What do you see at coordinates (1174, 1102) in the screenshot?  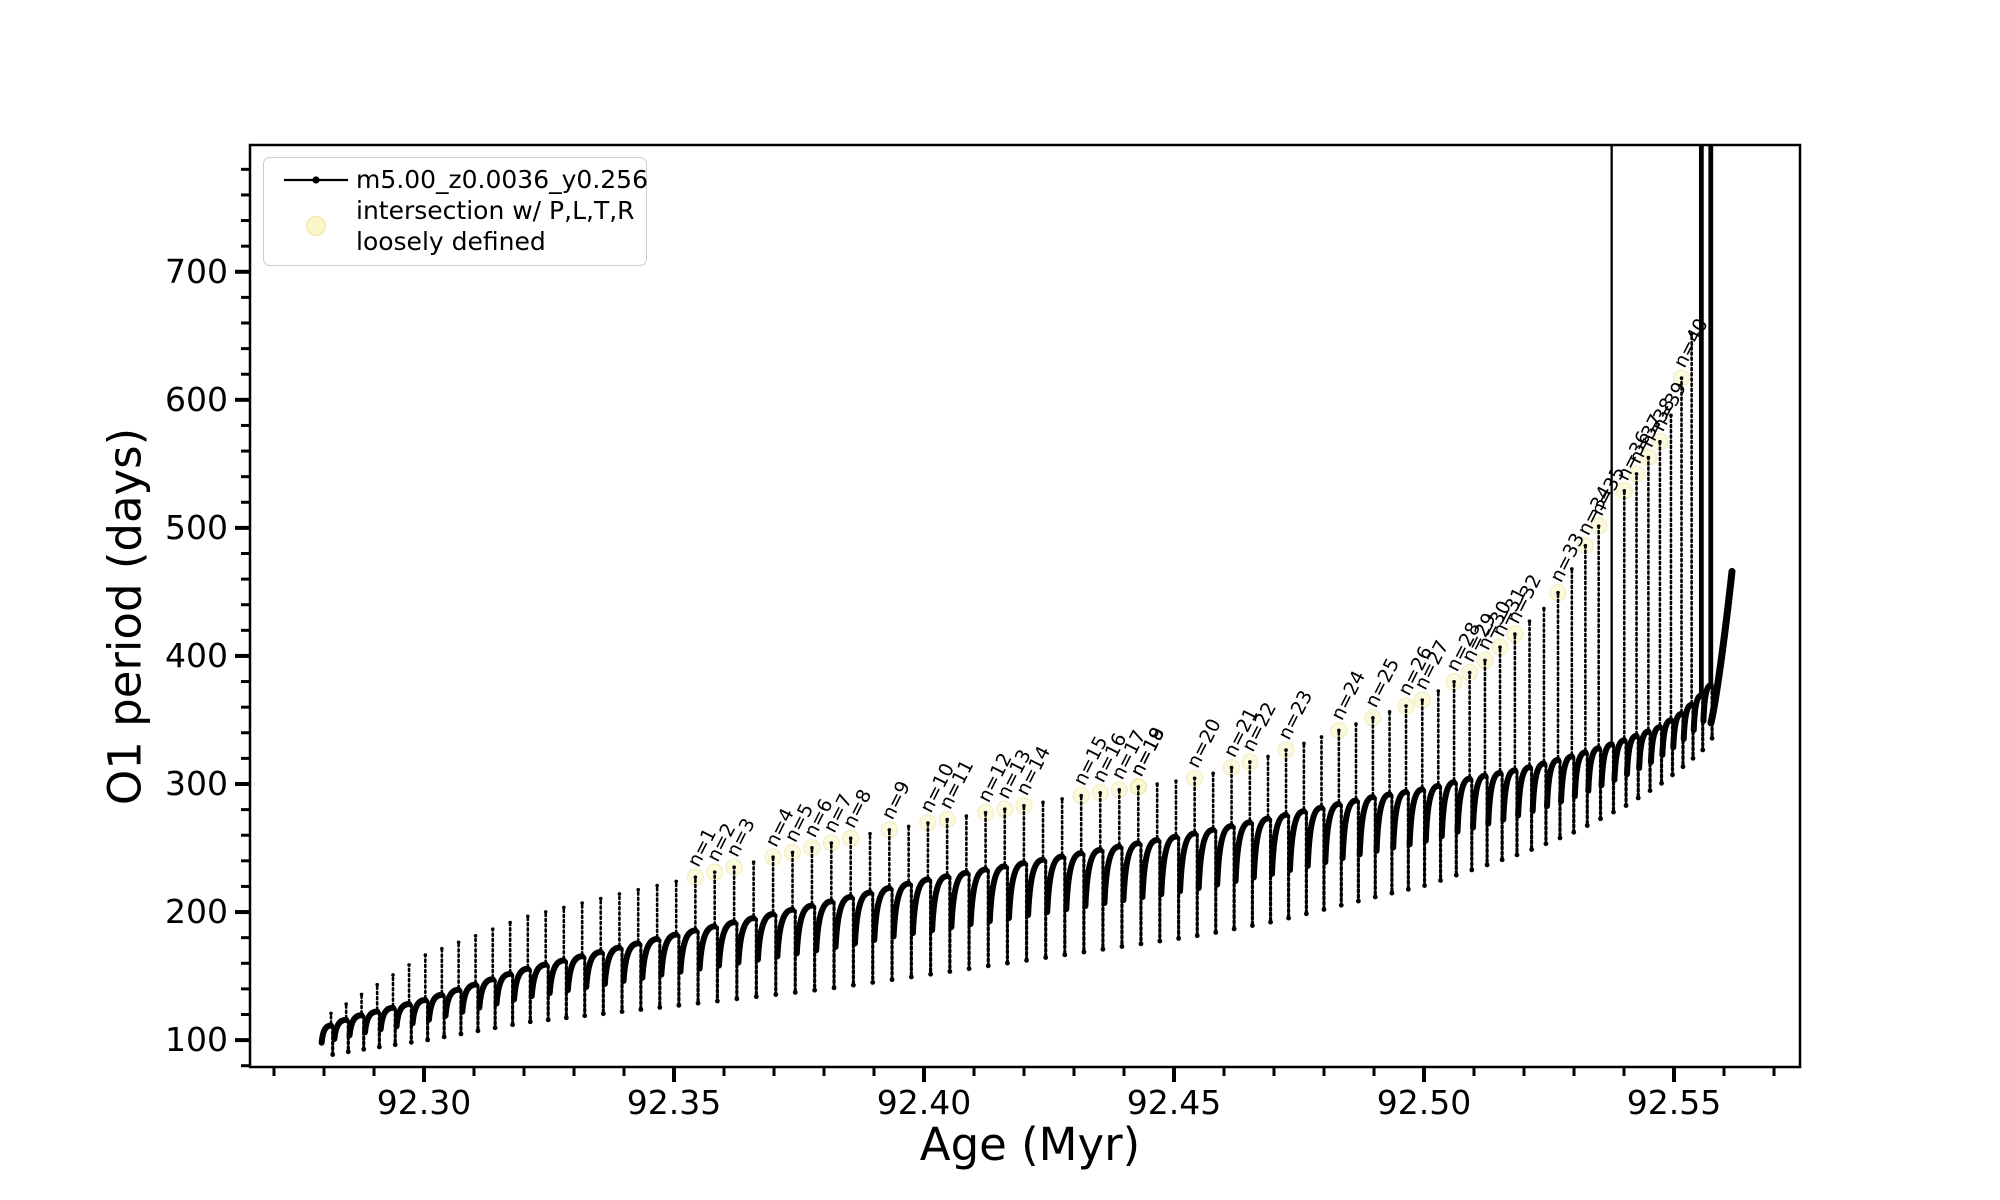 I see `svg-text: 92.45` at bounding box center [1174, 1102].